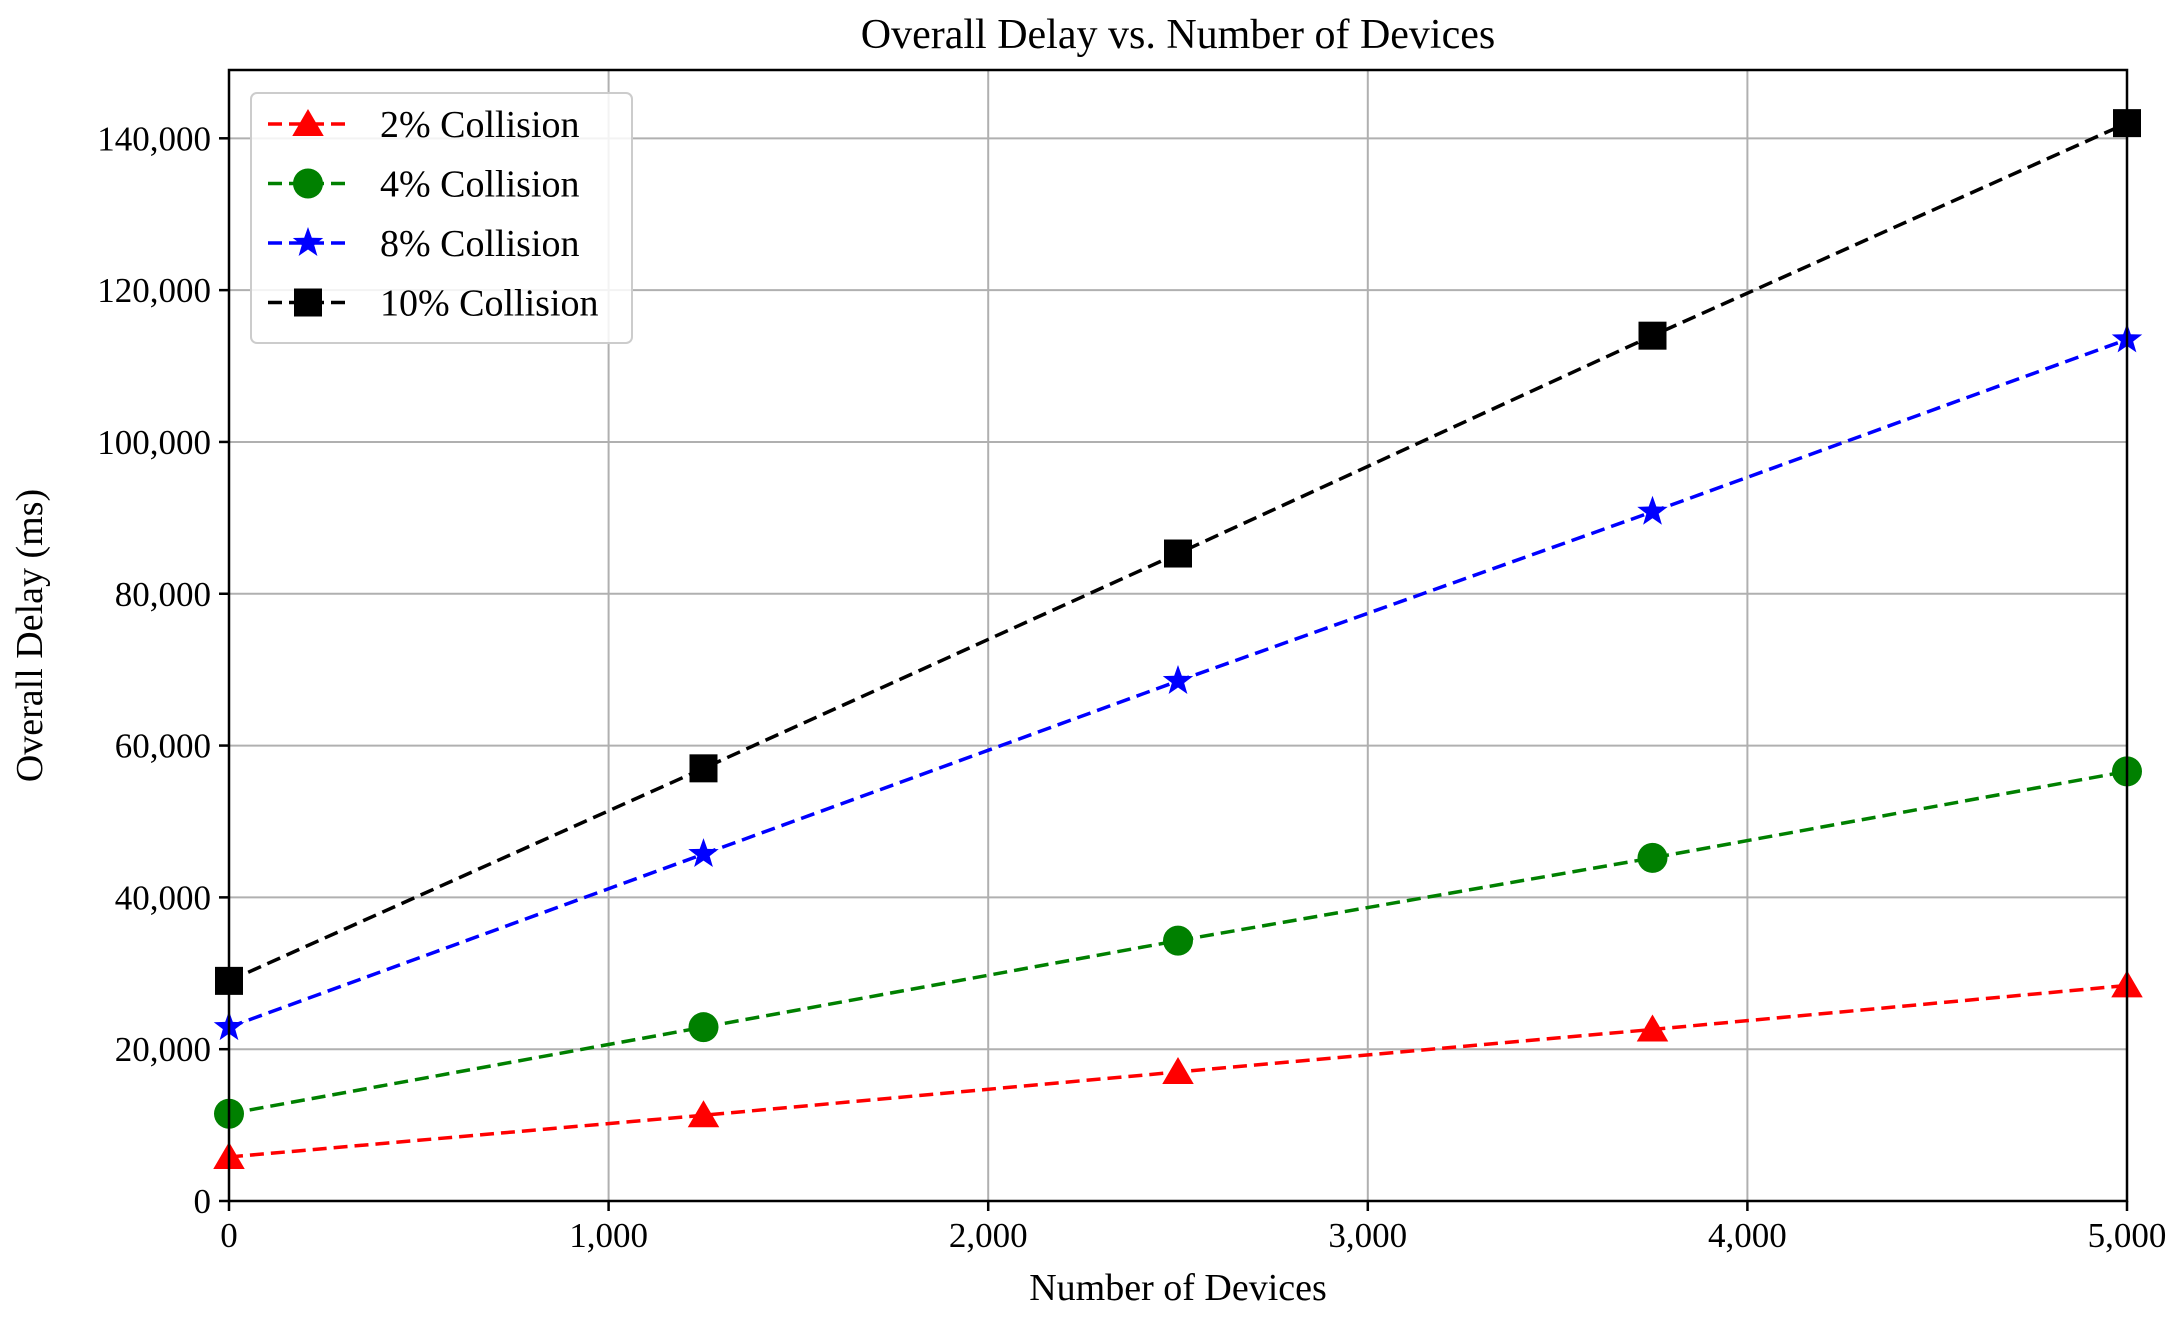 This screenshot has width=2179, height=1319. What do you see at coordinates (988, 1235) in the screenshot?
I see `x-tick-label: 2,000` at bounding box center [988, 1235].